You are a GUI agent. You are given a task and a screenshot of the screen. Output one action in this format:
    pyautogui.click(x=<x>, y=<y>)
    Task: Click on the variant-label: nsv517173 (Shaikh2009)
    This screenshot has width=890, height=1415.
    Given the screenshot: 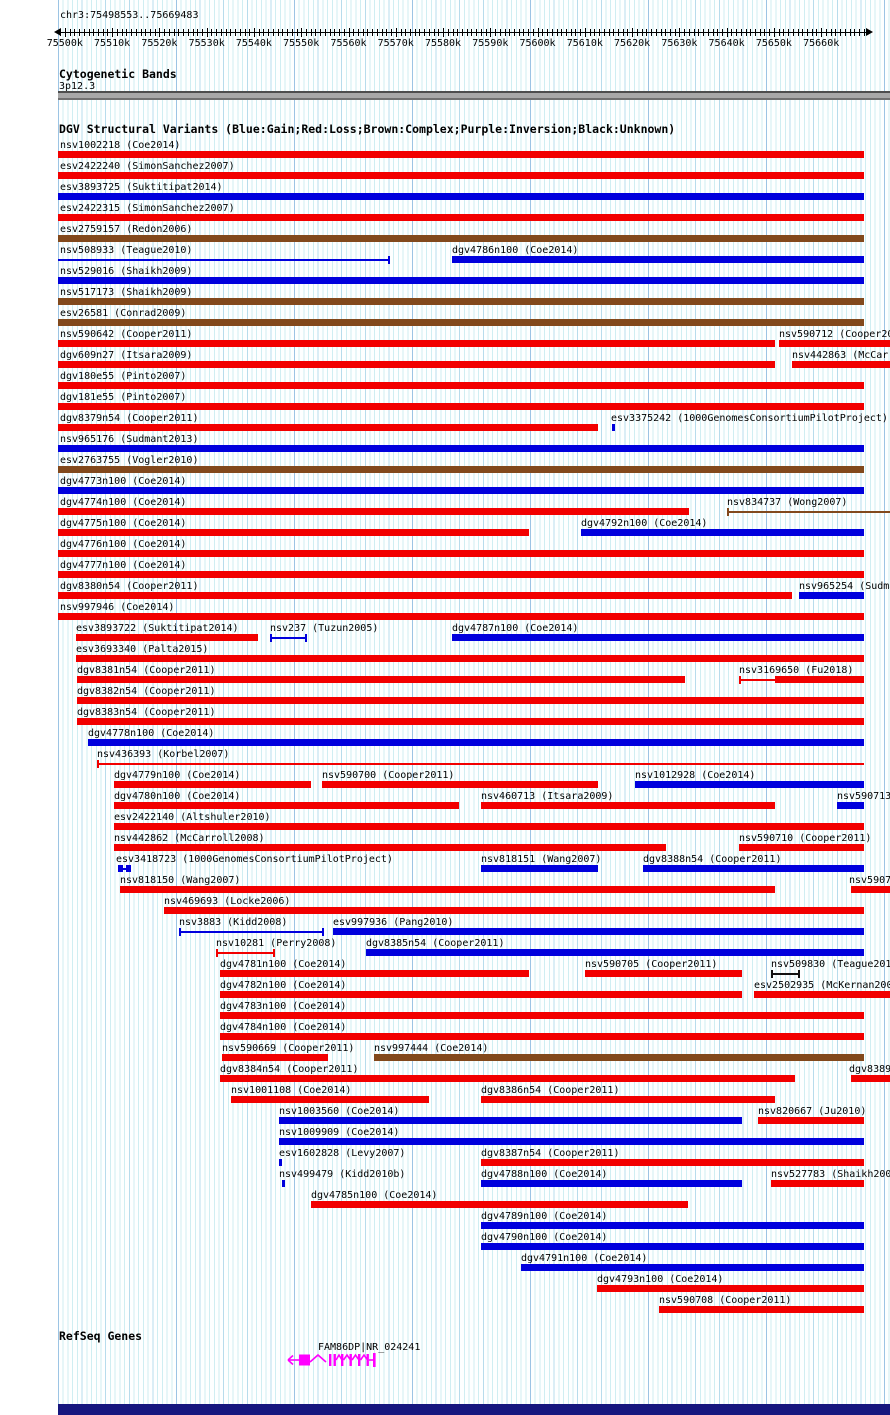 What is the action you would take?
    pyautogui.click(x=126, y=292)
    